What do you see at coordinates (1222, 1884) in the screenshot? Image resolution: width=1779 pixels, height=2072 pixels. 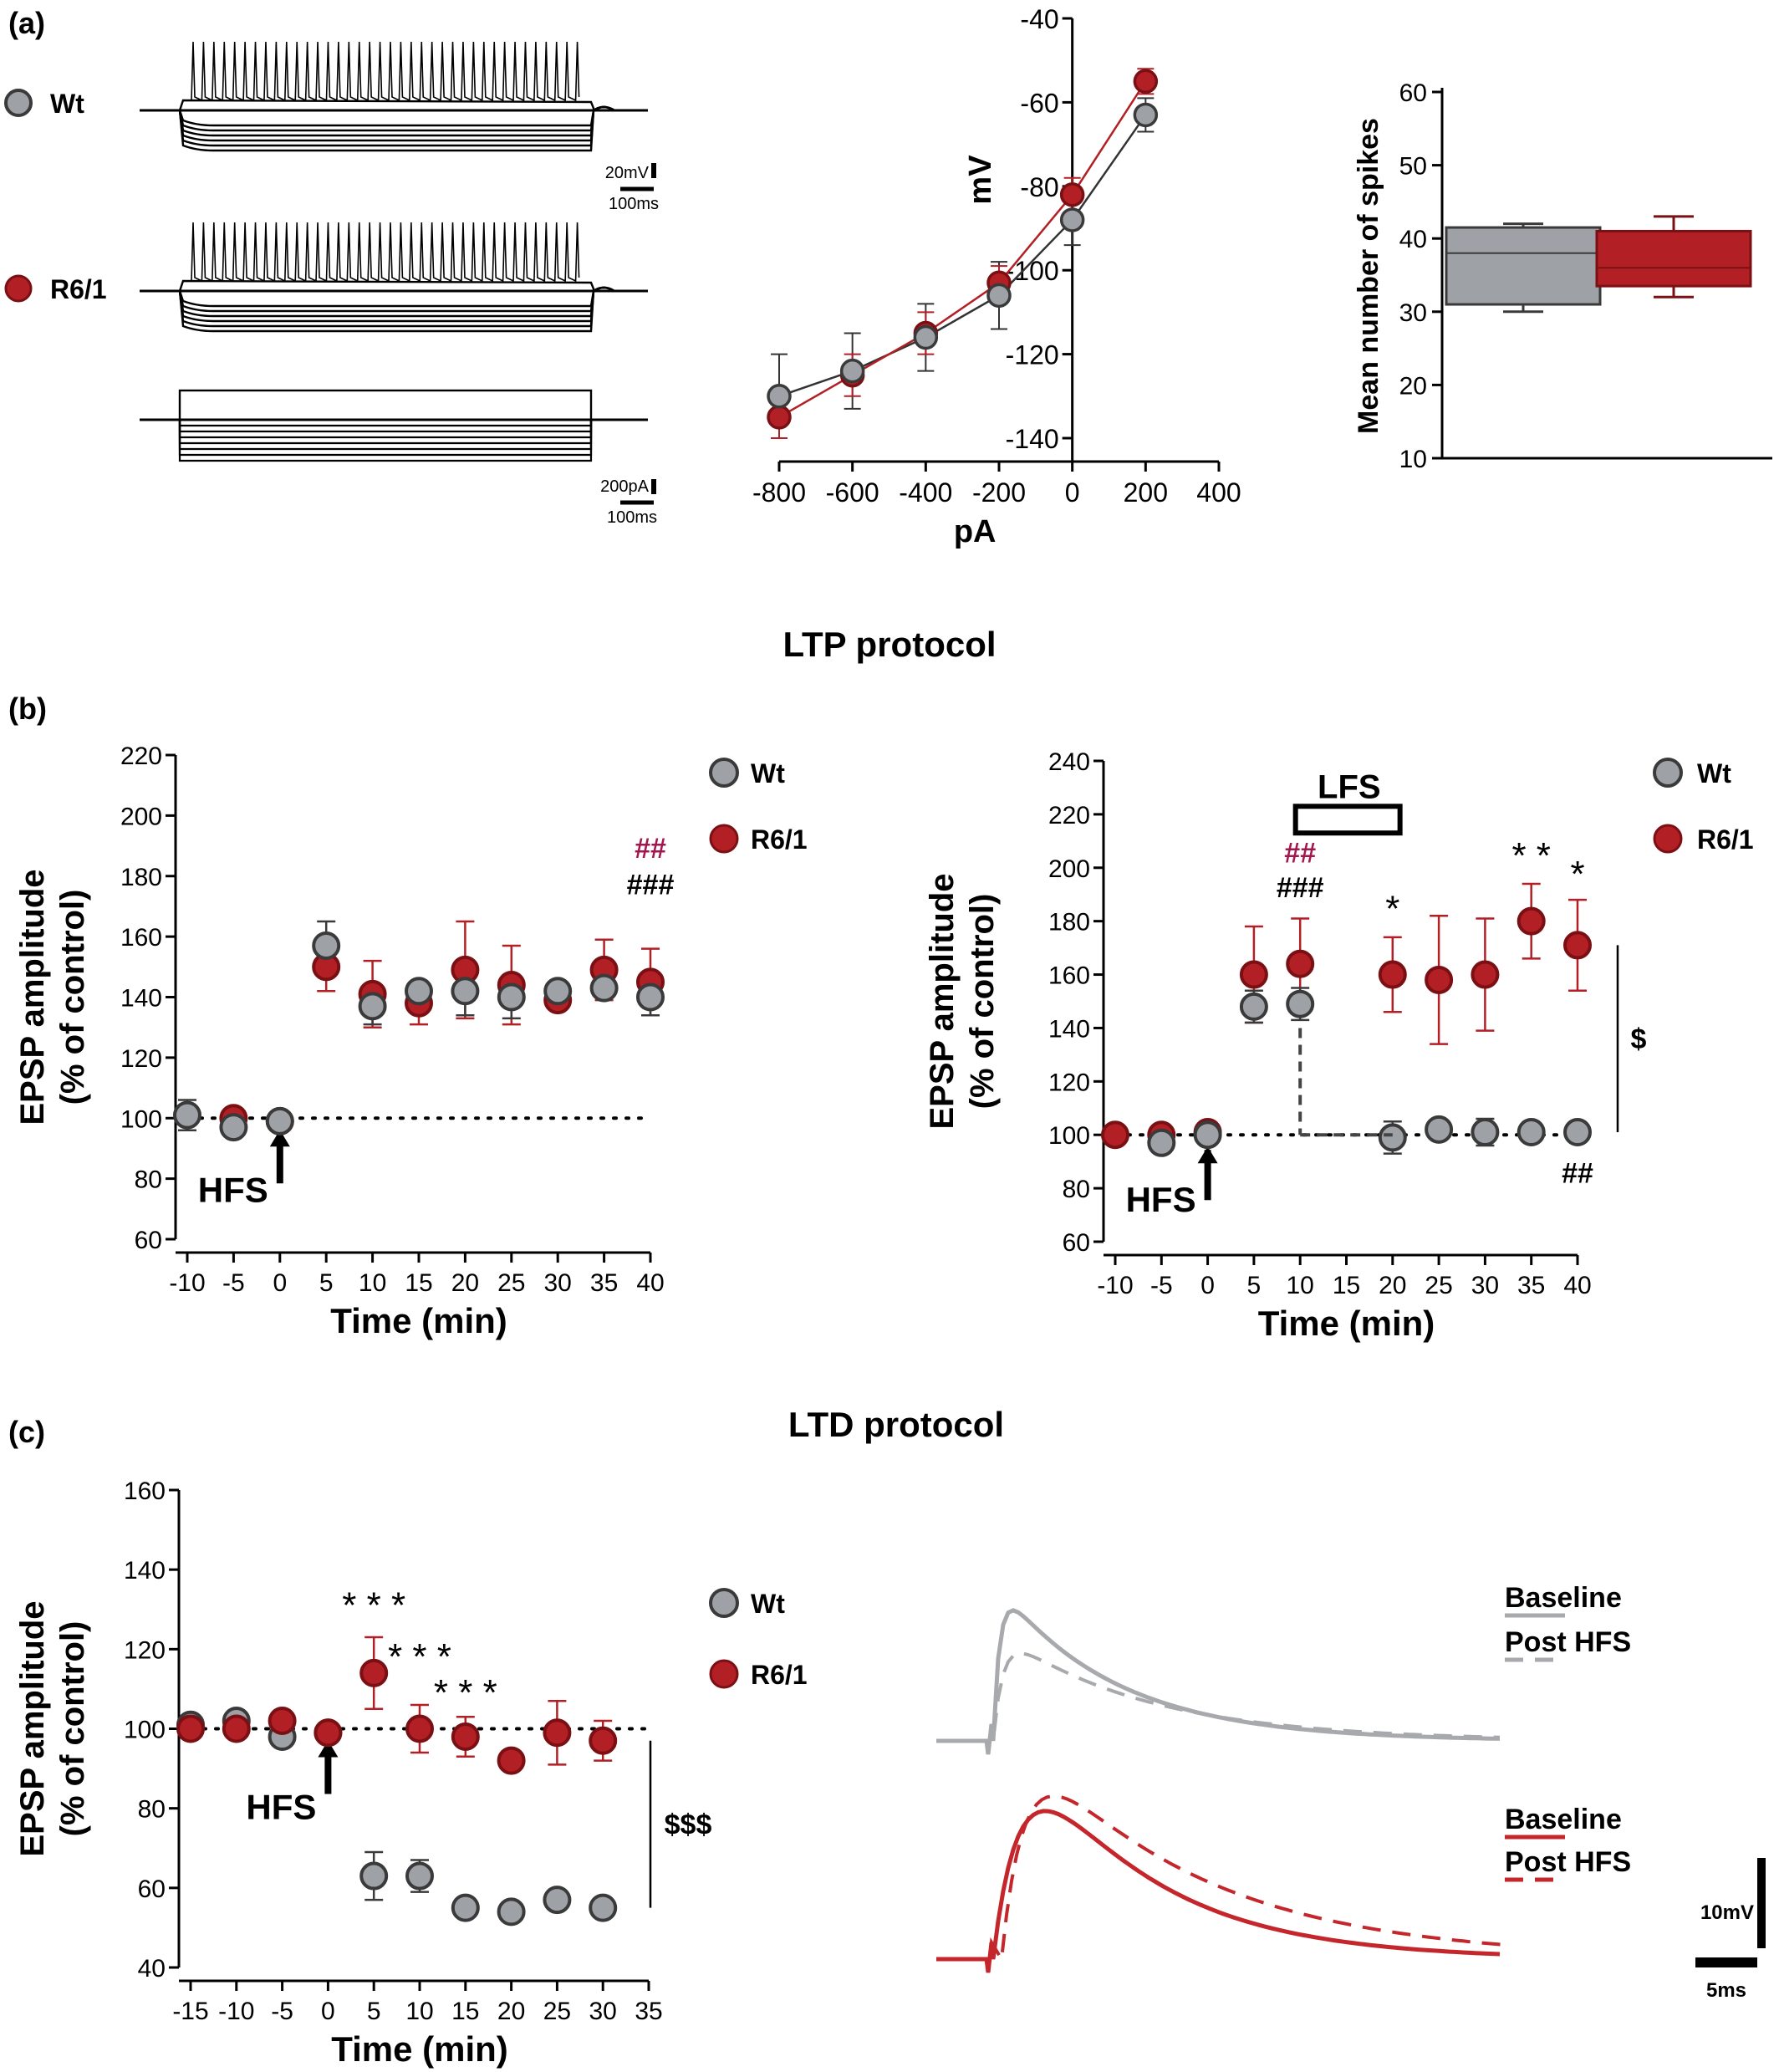 I see `trace-red-post` at bounding box center [1222, 1884].